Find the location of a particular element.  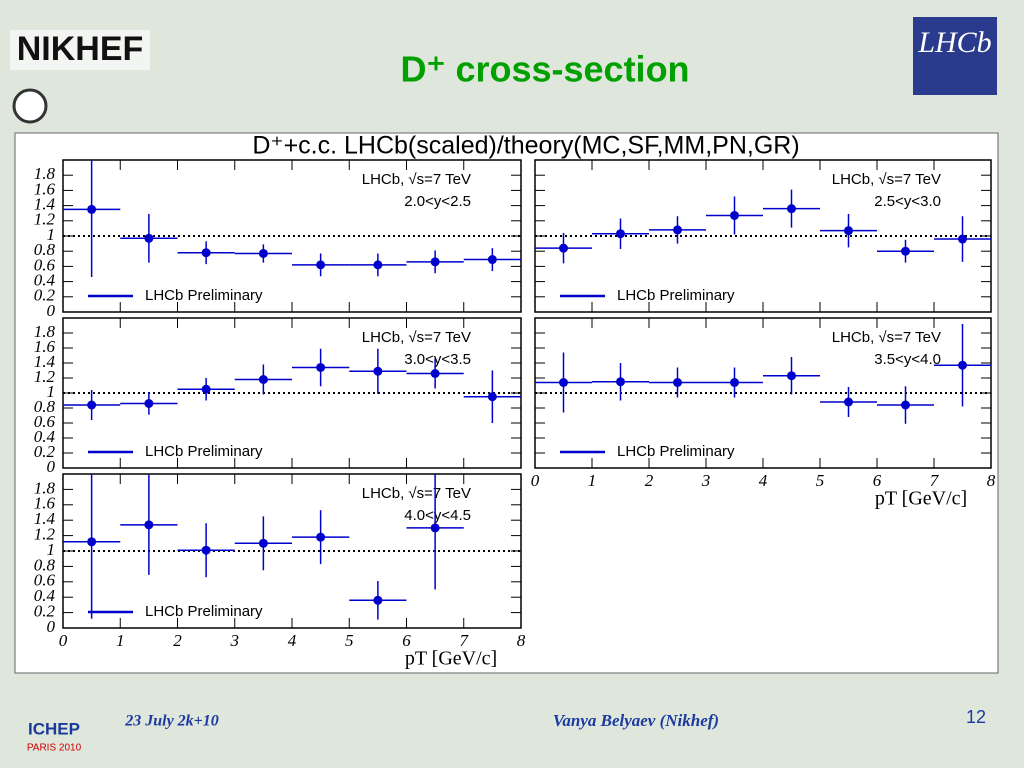

annotation: 3.0<y<3.5 is located at coordinates (437, 359).